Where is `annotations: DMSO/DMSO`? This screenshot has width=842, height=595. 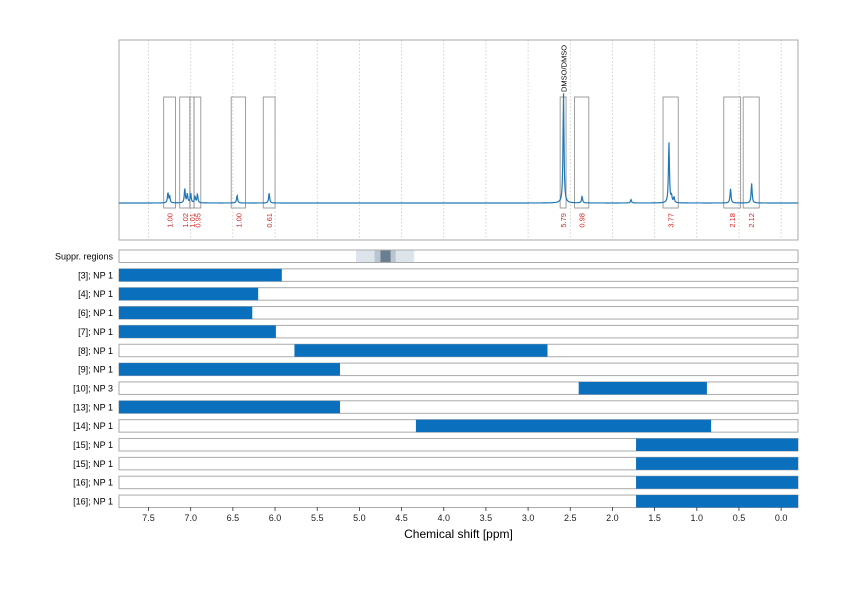 annotations: DMSO/DMSO is located at coordinates (564, 68).